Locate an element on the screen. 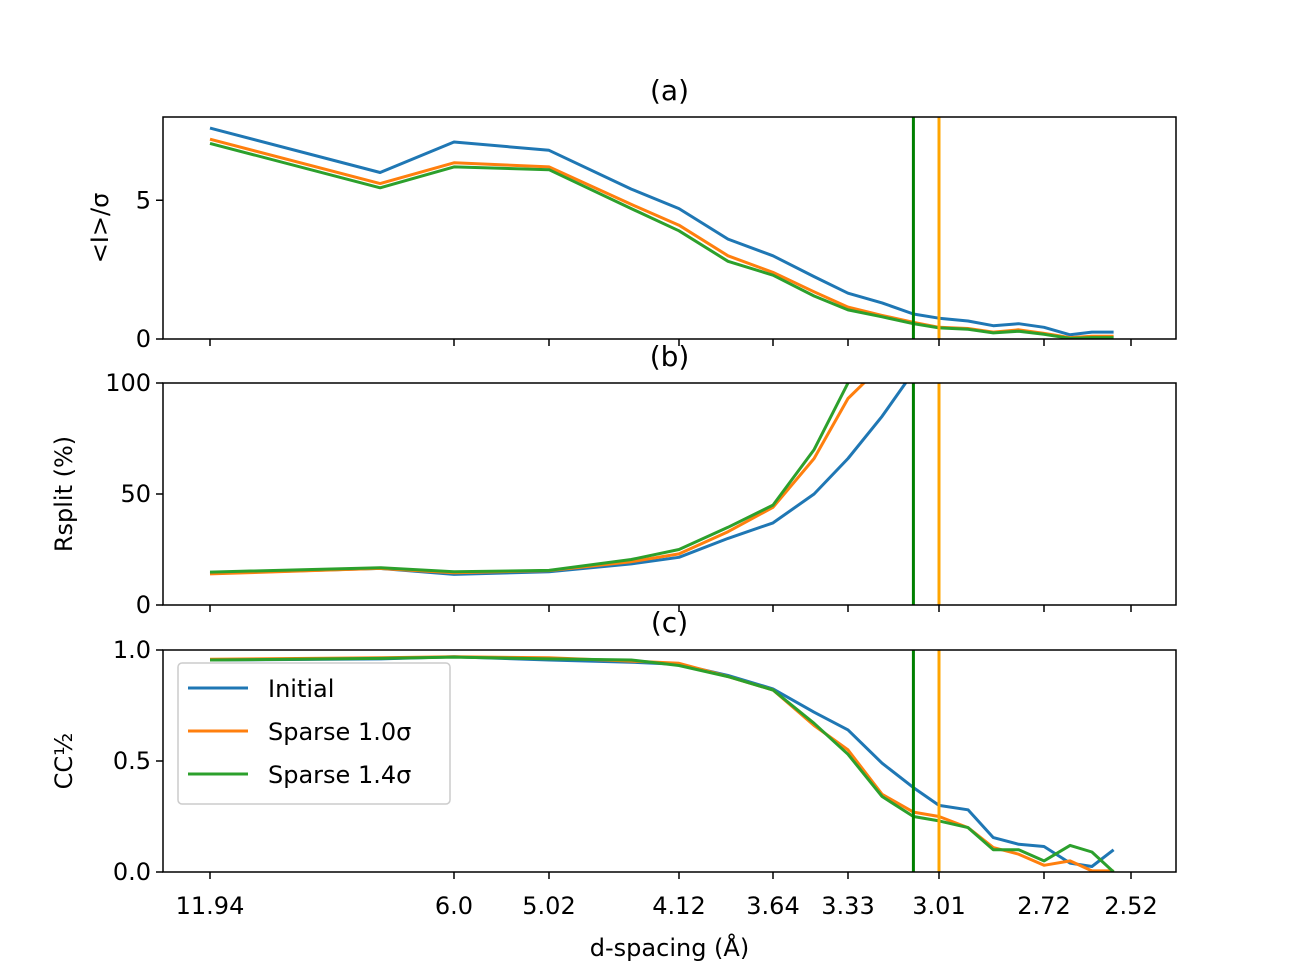 Image resolution: width=1307 pixels, height=980 pixels. panel-title: (b) is located at coordinates (670, 356).